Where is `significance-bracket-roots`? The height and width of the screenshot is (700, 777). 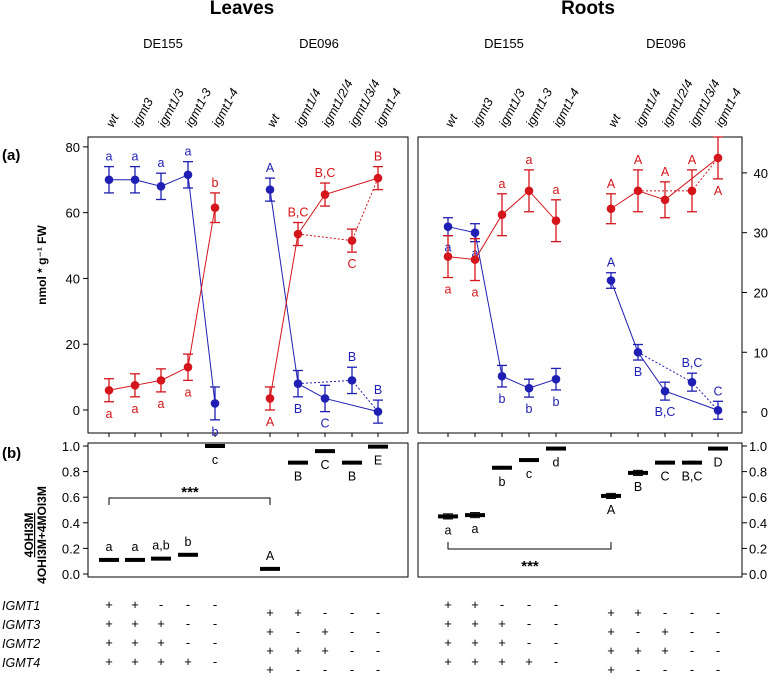
significance-bracket-roots is located at coordinates (529, 546).